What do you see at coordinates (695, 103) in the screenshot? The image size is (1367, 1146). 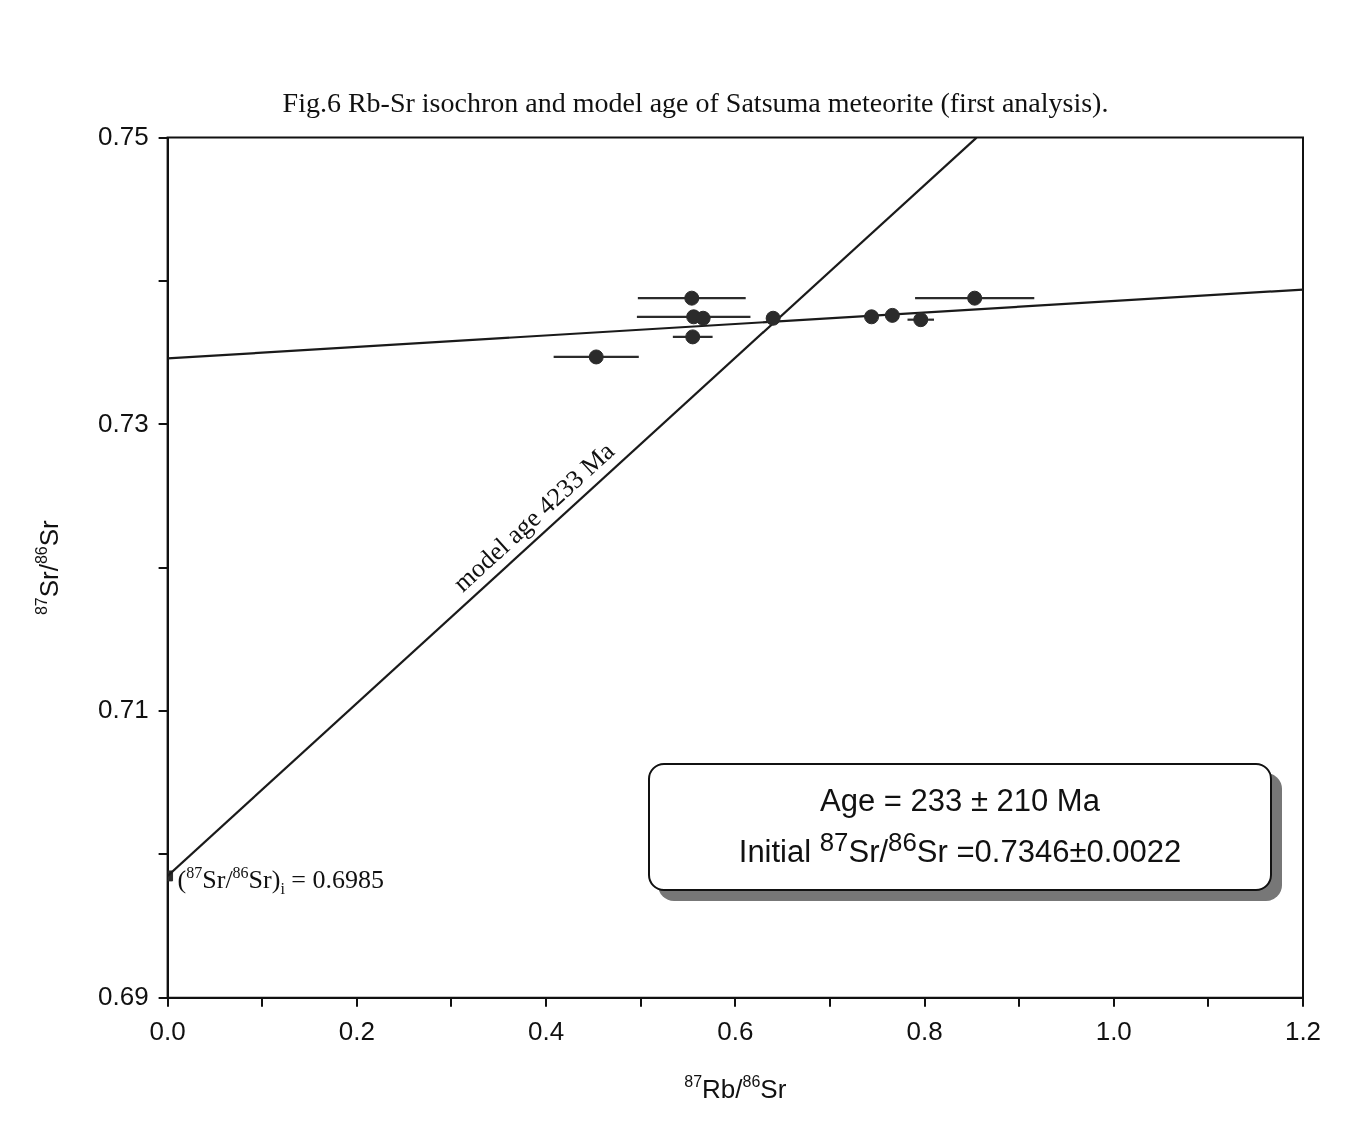 I see `chart-title: Fig.6 Rb-Sr isochron and model age of Satsuma meteorite (first analysis).` at bounding box center [695, 103].